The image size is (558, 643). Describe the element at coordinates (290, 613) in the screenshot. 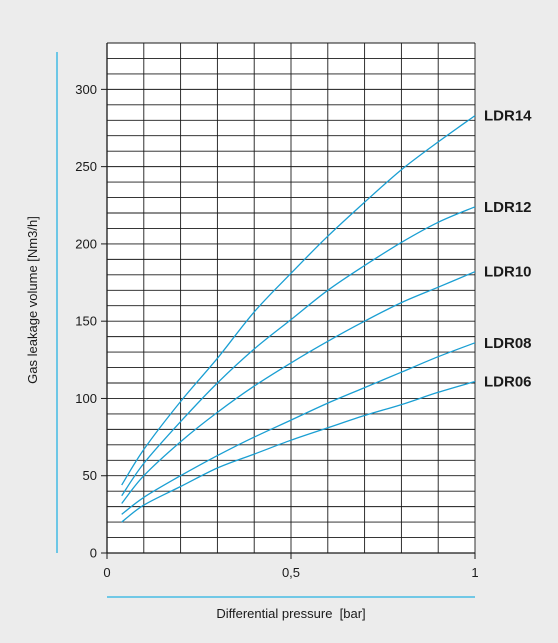

I see `x-axis-title: Differential pressure [bar]` at that location.